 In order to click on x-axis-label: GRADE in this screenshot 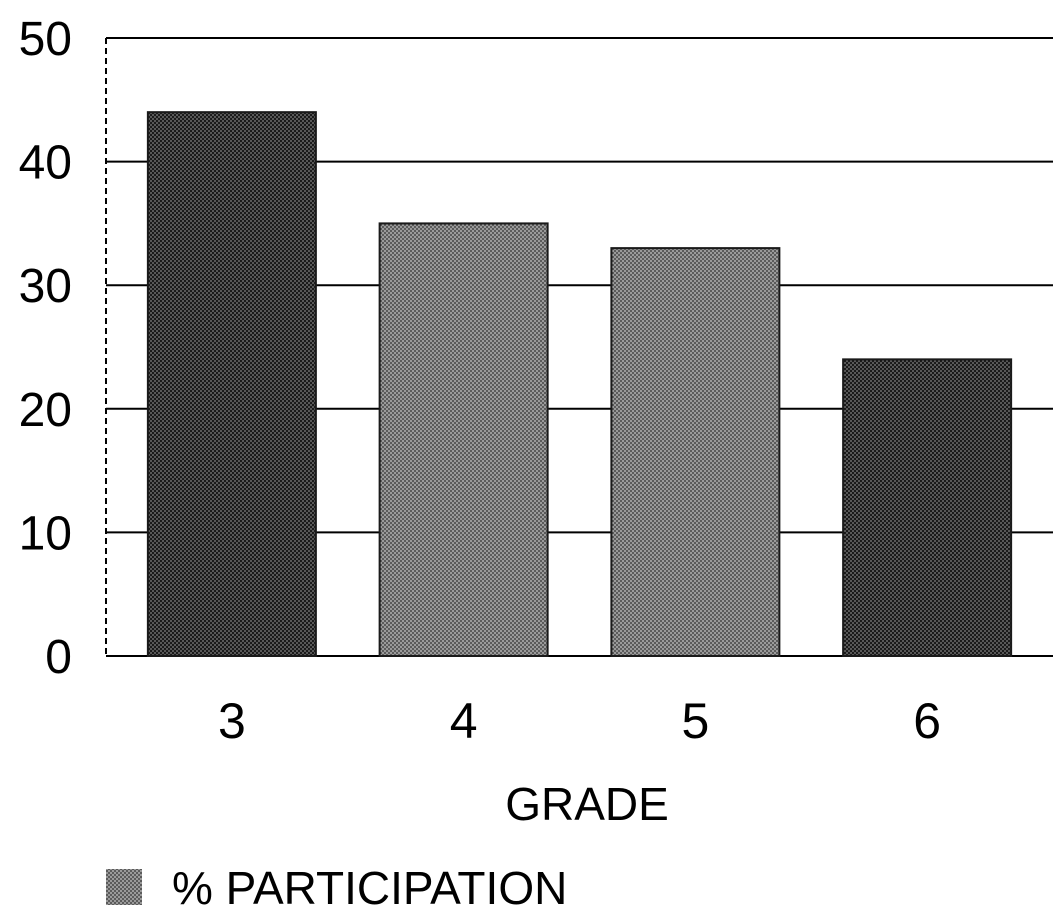, I will do `click(587, 804)`.